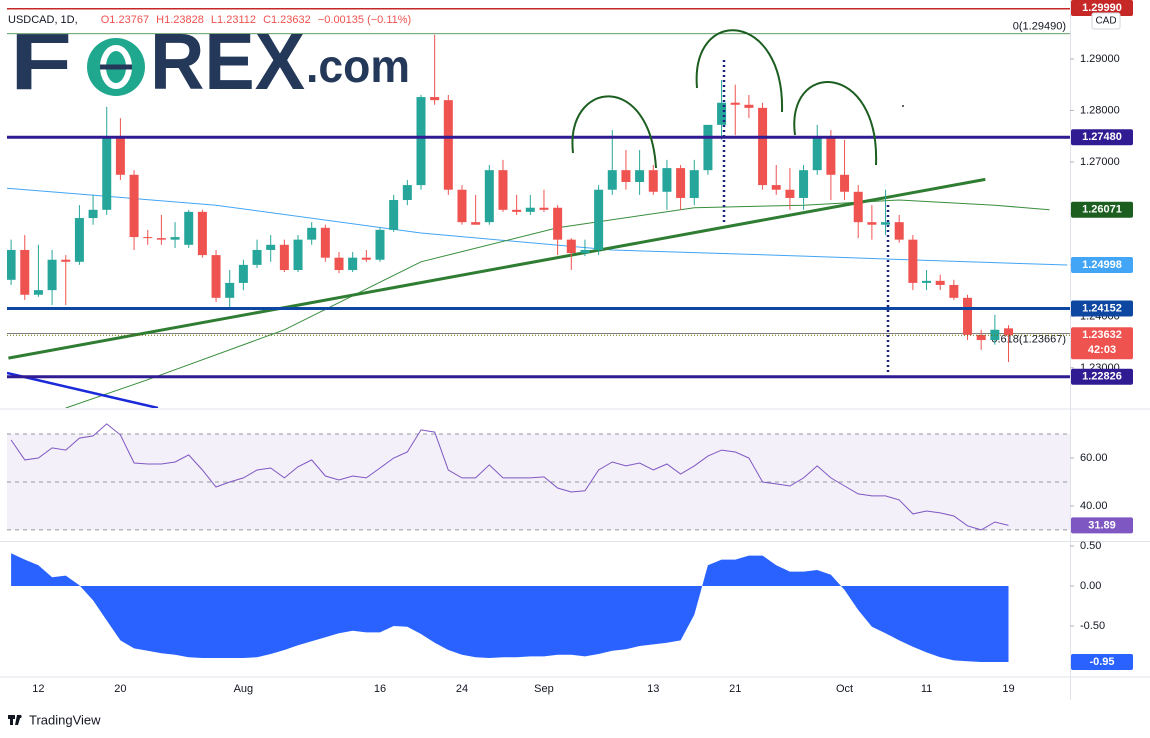 This screenshot has width=1150, height=738. Describe the element at coordinates (120, 689) in the screenshot. I see `x-tick-label: 20` at that location.